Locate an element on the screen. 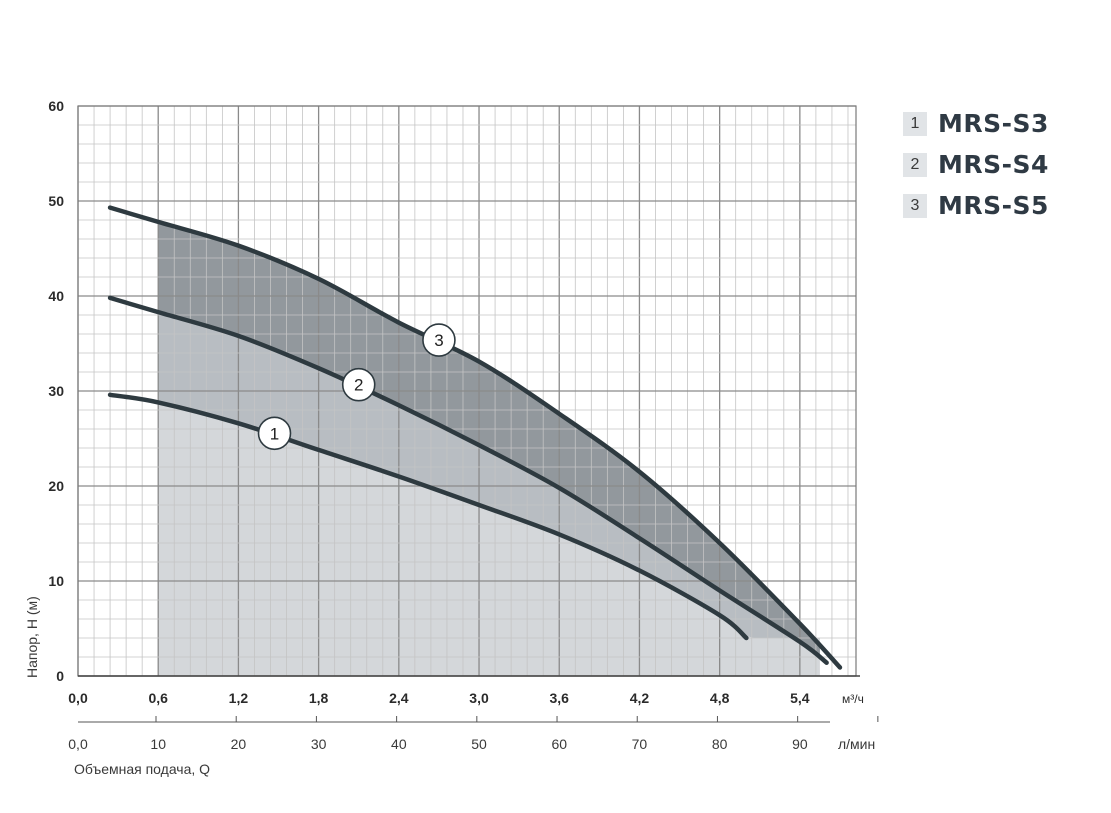 This screenshot has width=1111, height=813. x2-tick-label: 30 is located at coordinates (319, 744).